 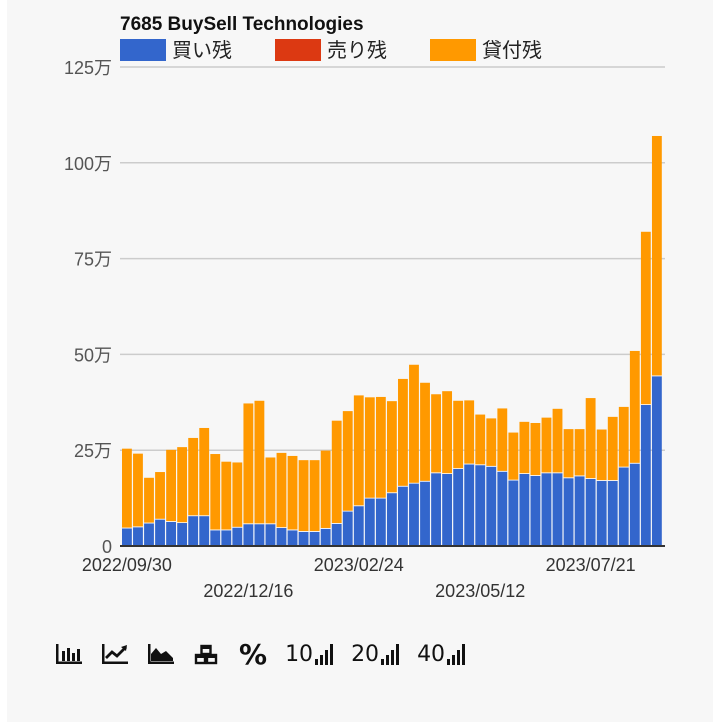 I want to click on line-chart-icon, so click(x=115, y=654).